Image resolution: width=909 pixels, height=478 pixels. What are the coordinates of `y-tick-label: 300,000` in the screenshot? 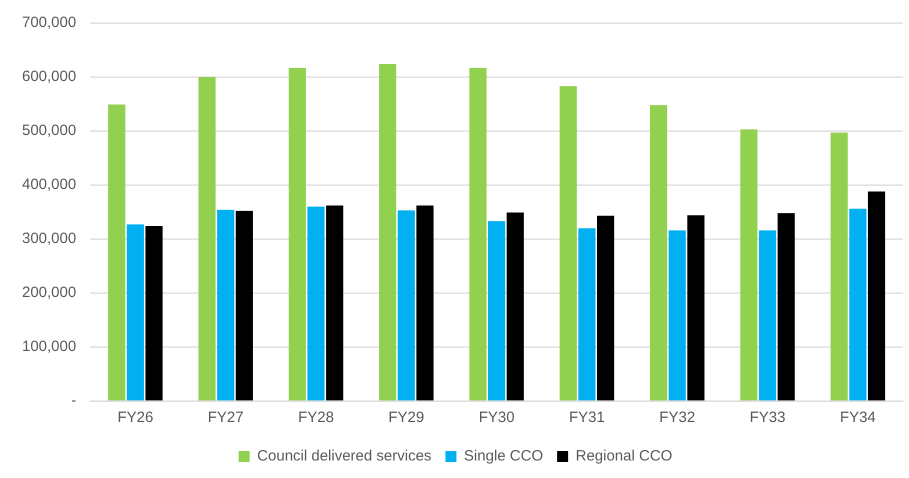 It's located at (49, 239).